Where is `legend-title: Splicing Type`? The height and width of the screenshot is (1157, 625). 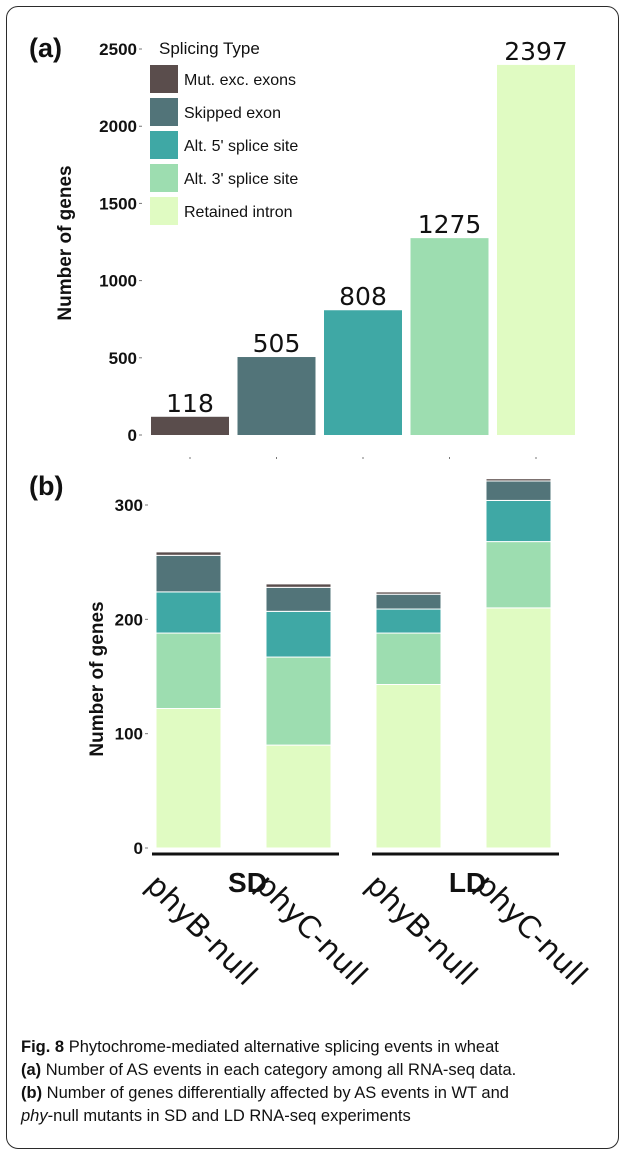 legend-title: Splicing Type is located at coordinates (209, 48).